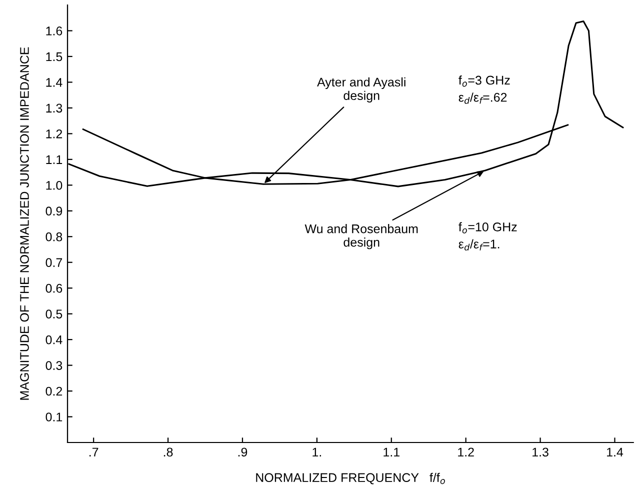 The height and width of the screenshot is (500, 643). Describe the element at coordinates (24, 223) in the screenshot. I see `y-axis-title: MAGNITUDE OF THE NORMALIZED JUNCTION IMPEDANCE` at that location.